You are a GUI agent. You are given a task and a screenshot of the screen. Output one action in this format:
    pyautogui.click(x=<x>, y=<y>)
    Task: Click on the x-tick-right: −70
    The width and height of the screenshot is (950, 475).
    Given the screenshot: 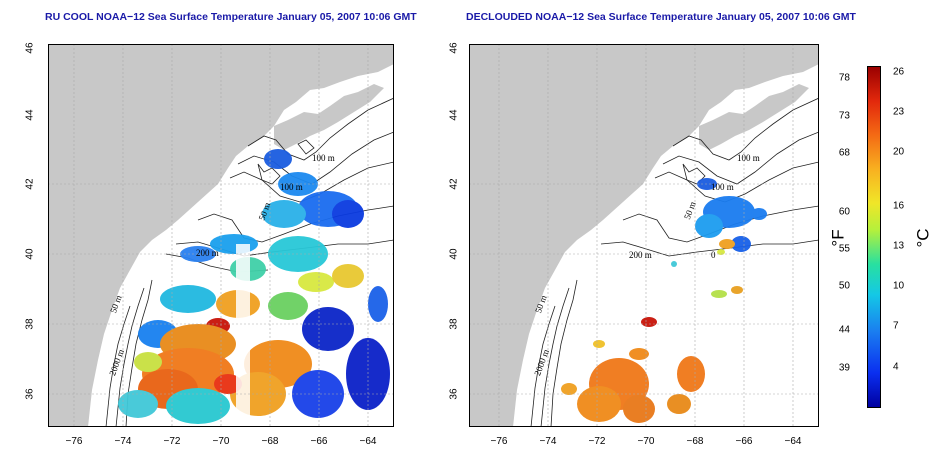 What is the action you would take?
    pyautogui.click(x=646, y=441)
    